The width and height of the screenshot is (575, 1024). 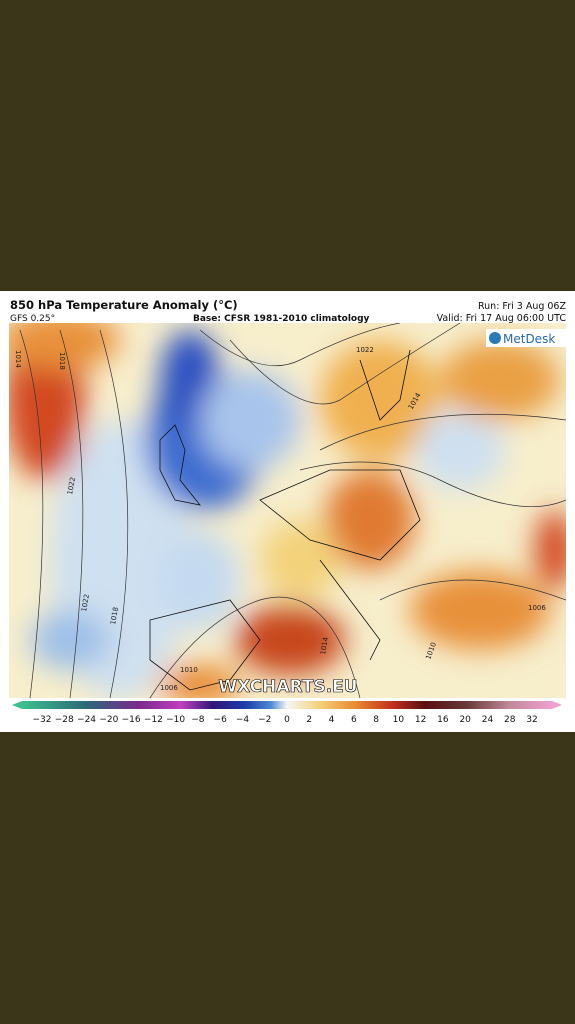 What do you see at coordinates (32, 319) in the screenshot?
I see `model: GFS 0.25°` at bounding box center [32, 319].